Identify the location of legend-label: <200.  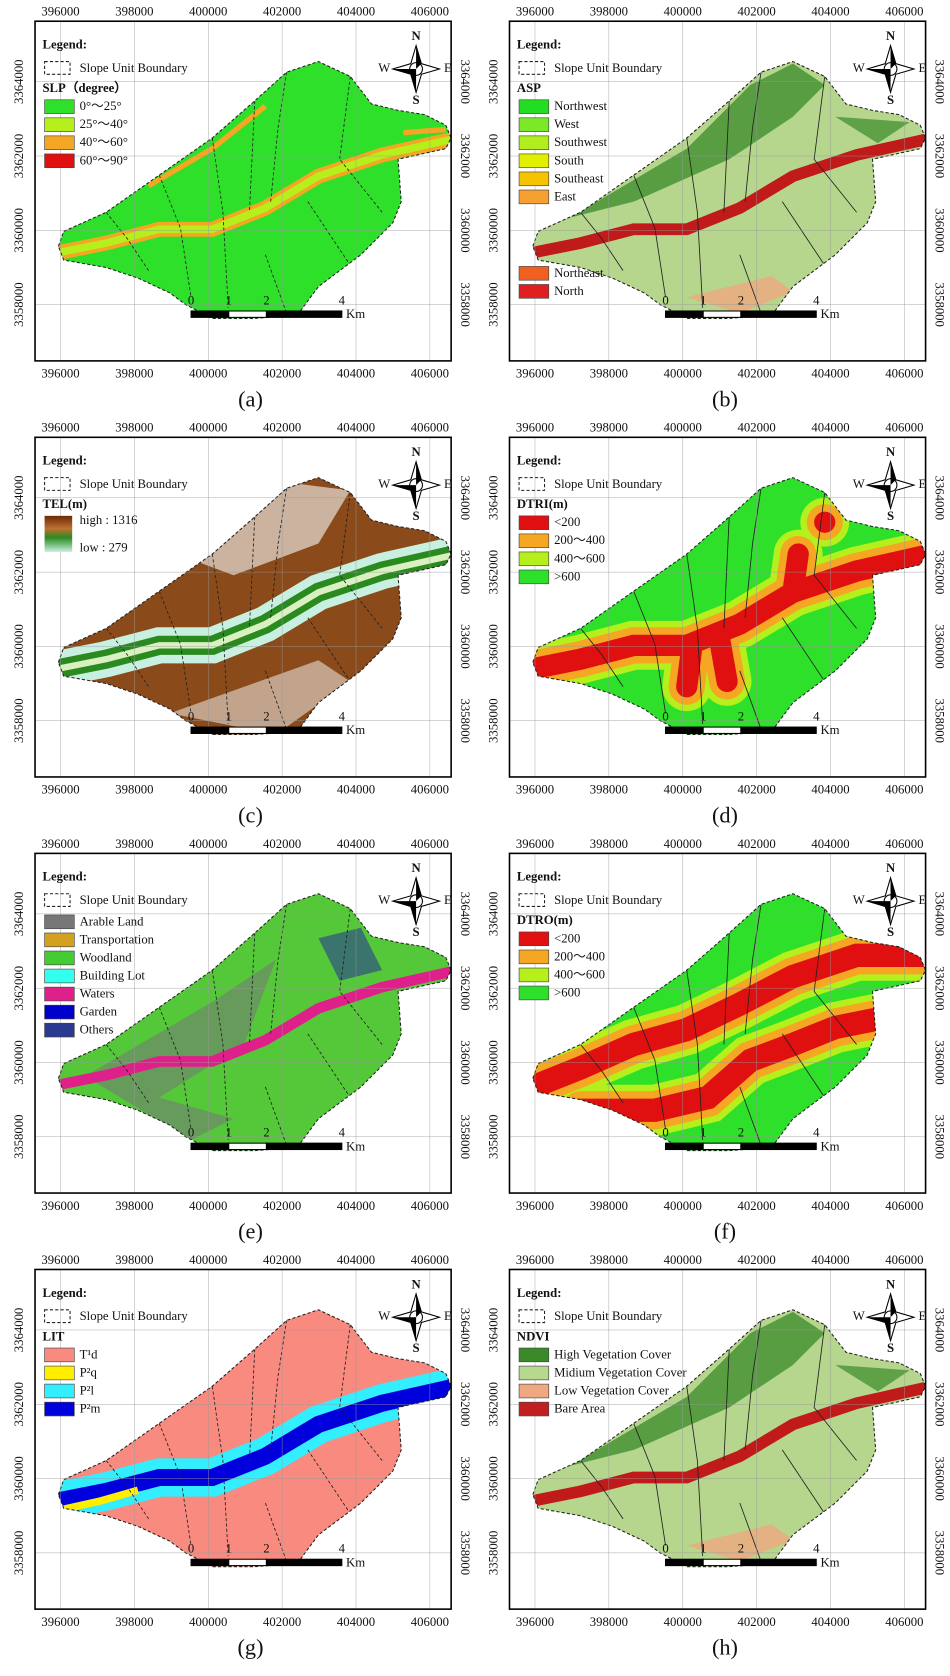
(567, 938).